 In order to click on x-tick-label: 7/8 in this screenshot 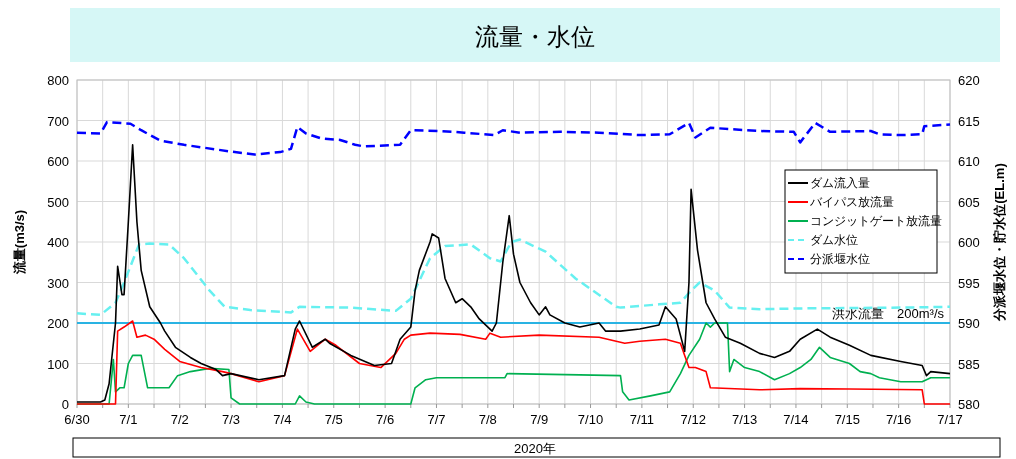, I will do `click(487, 419)`.